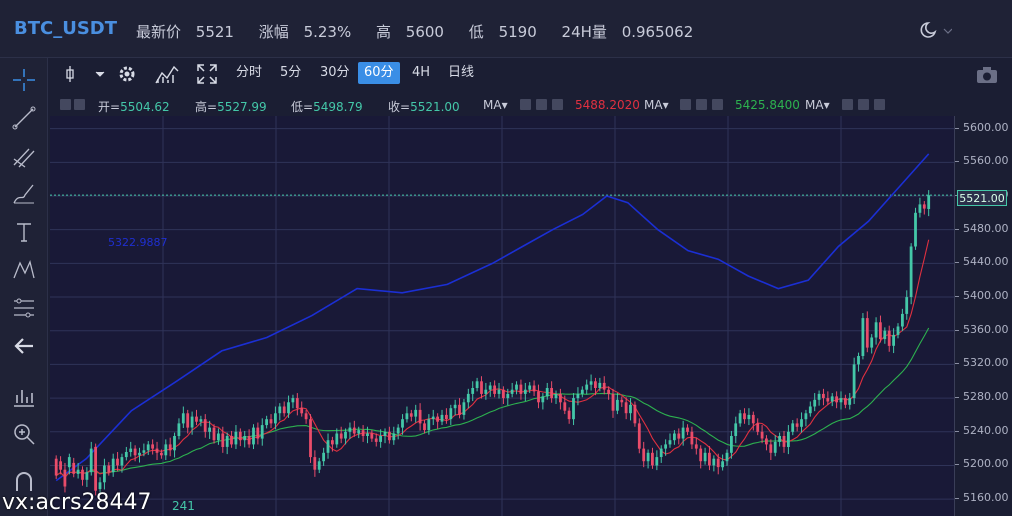 The width and height of the screenshot is (1012, 516). What do you see at coordinates (557, 104) in the screenshot?
I see `ma1-close-icon` at bounding box center [557, 104].